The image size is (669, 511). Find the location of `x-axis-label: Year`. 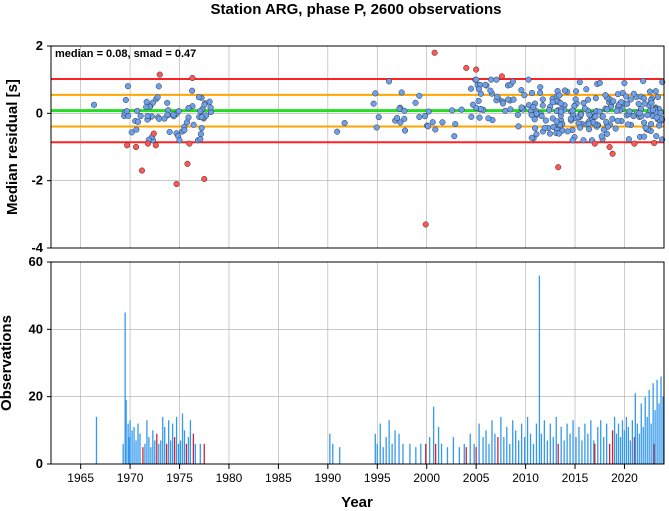

x-axis-label: Year is located at coordinates (357, 502).